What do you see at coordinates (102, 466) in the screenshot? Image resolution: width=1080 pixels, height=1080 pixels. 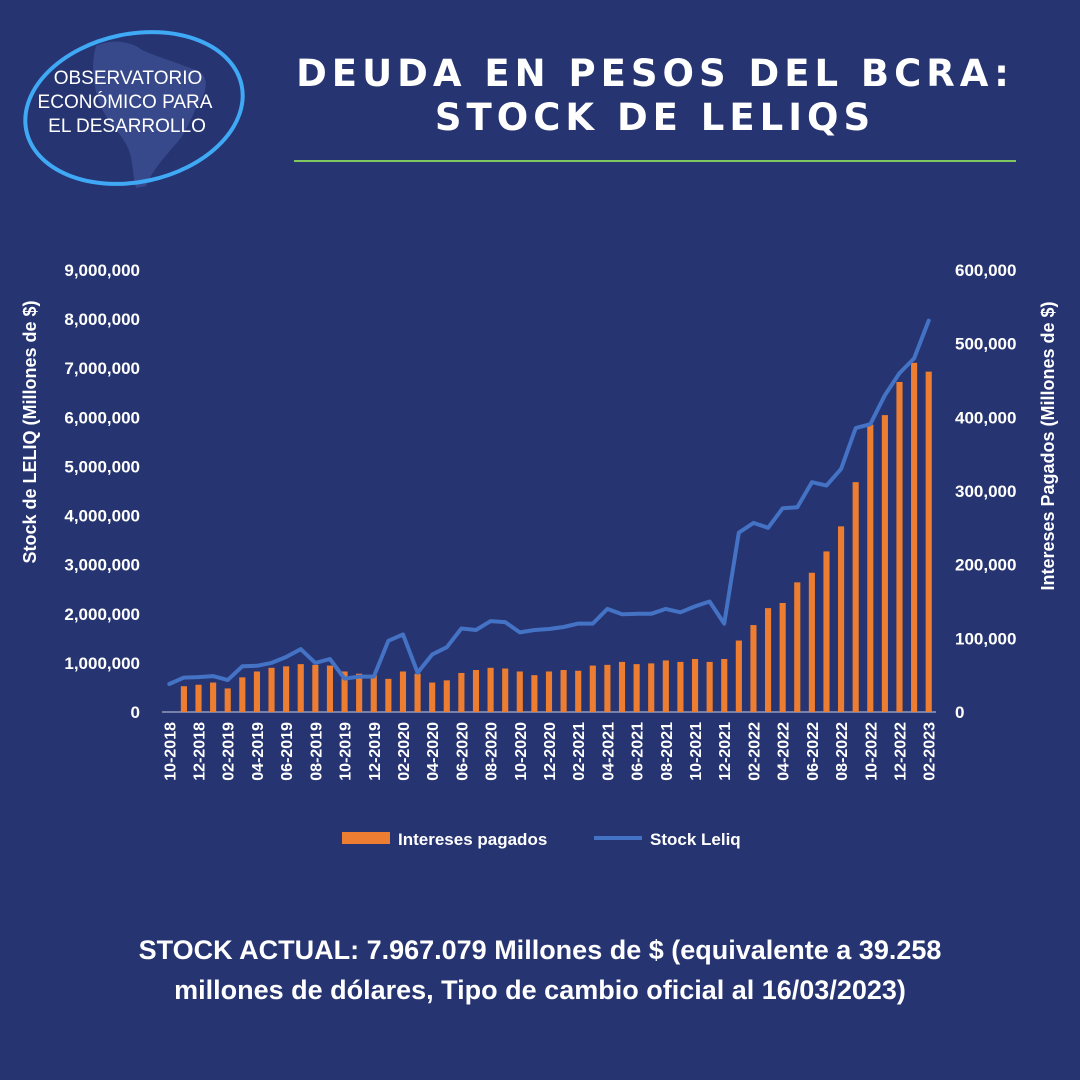 I see `y-tick-label: 5,000,000` at bounding box center [102, 466].